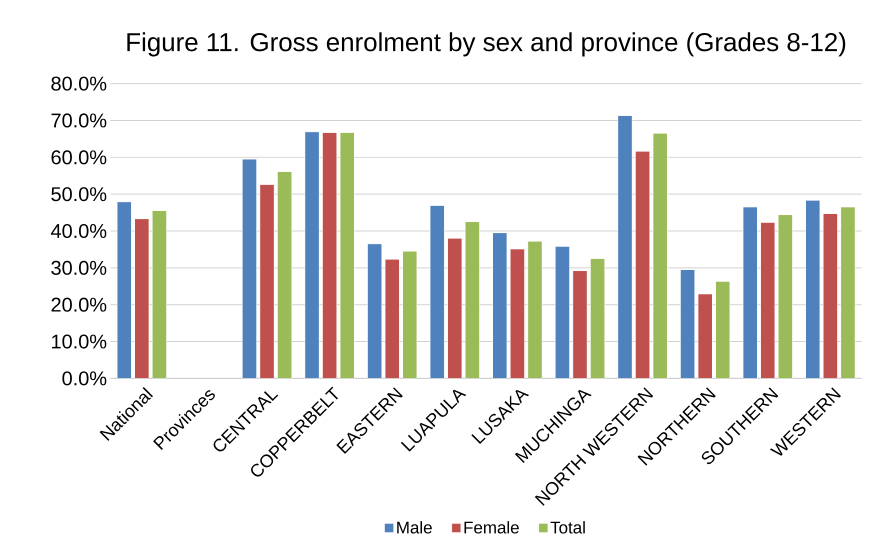 The width and height of the screenshot is (888, 557). I want to click on legend-label: Male, so click(414, 527).